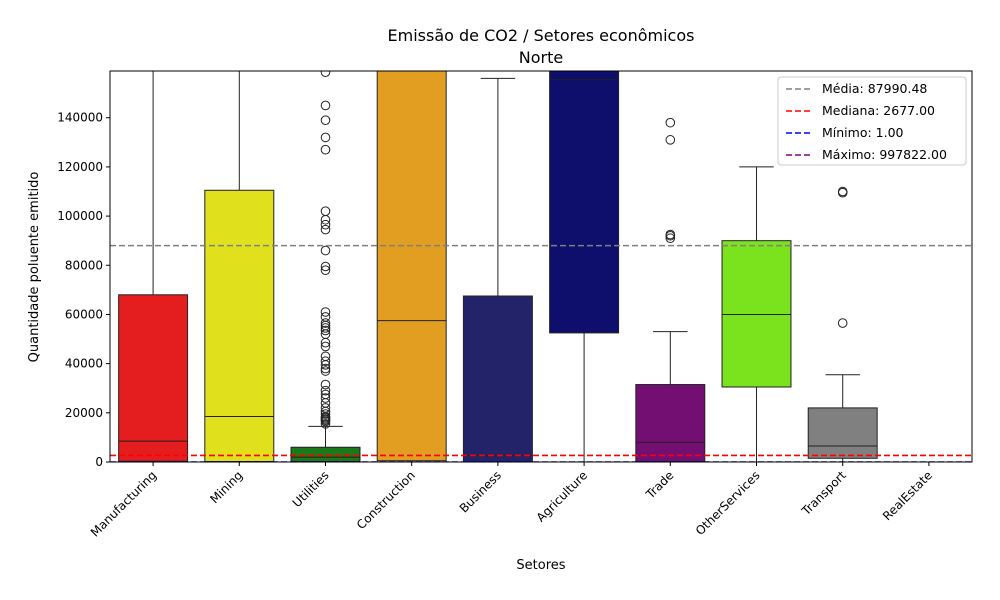 Image resolution: width=1000 pixels, height=600 pixels. I want to click on x-tick-label: Trade, so click(660, 485).